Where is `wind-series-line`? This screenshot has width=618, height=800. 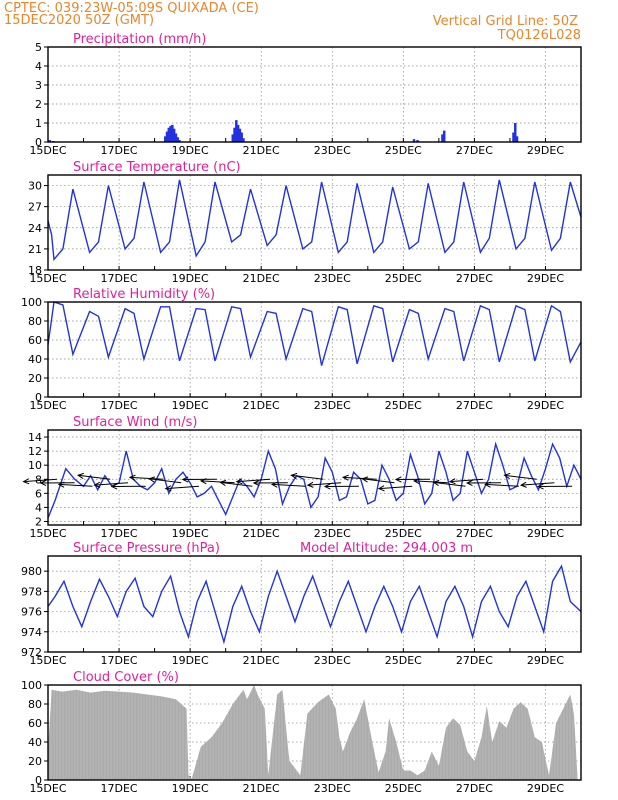 wind-series-line is located at coordinates (314, 480).